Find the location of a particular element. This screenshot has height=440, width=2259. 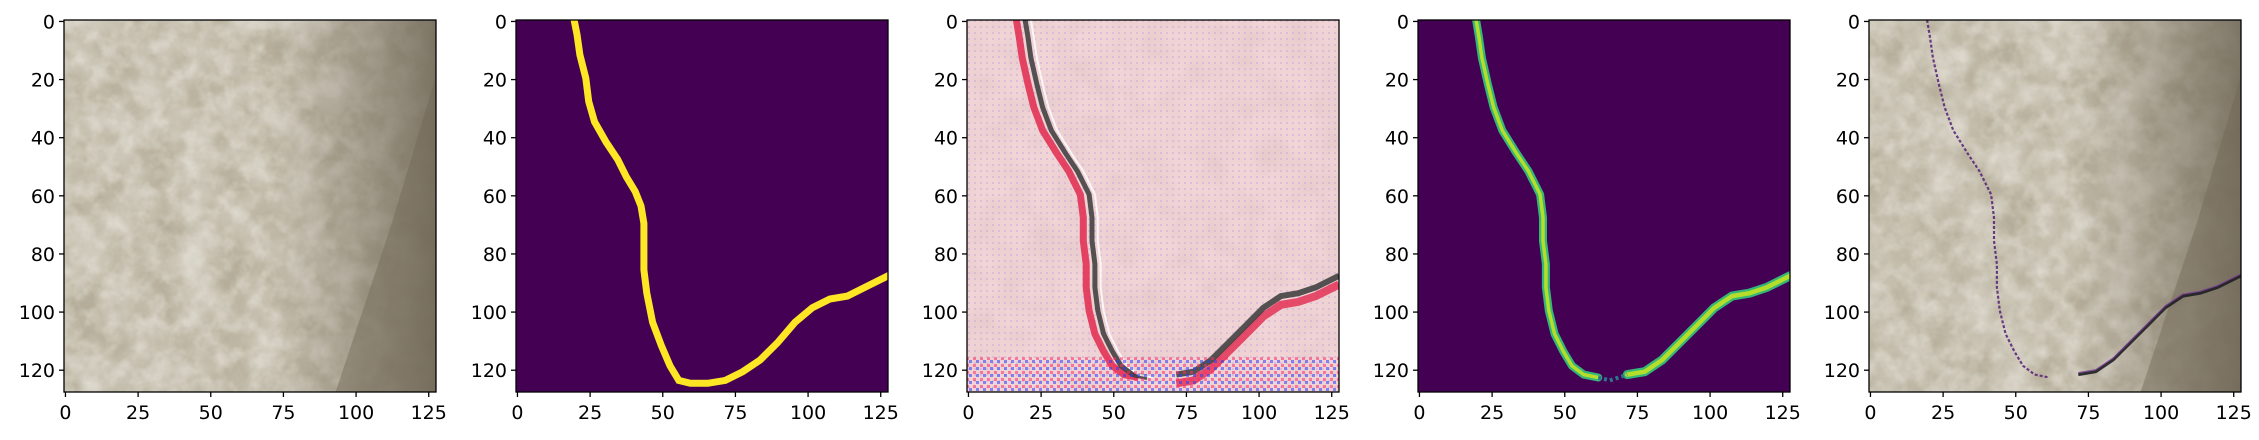

ground-truth-mask-frame is located at coordinates (702, 206).